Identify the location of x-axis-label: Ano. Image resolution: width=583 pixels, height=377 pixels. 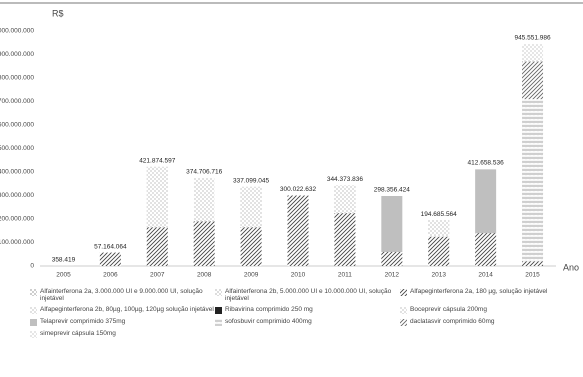
(571, 267).